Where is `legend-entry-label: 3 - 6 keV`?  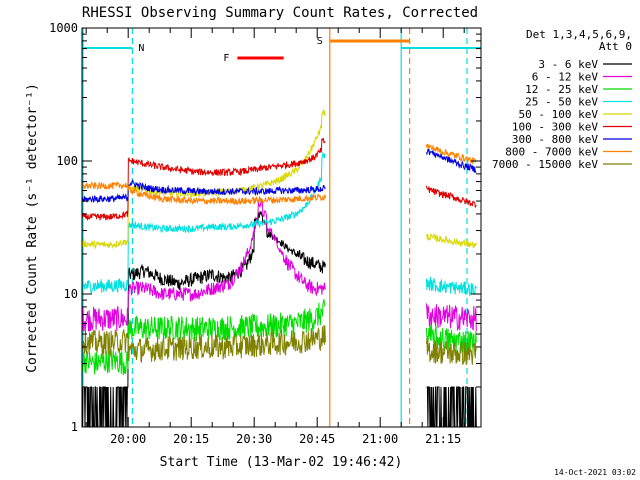
legend-entry-label: 3 - 6 keV is located at coordinates (568, 64).